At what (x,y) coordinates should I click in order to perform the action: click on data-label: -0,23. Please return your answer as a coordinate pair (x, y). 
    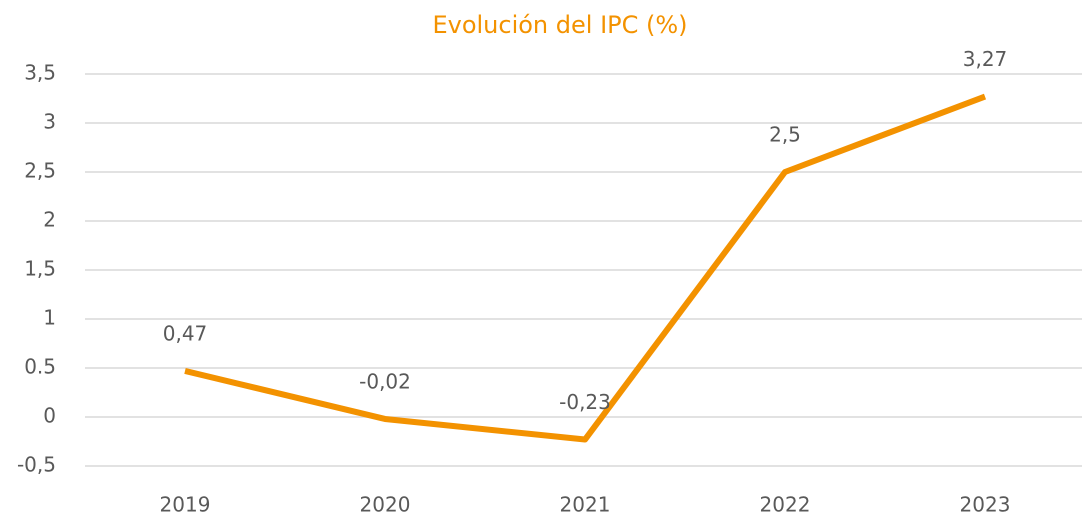
    Looking at the image, I should click on (585, 402).